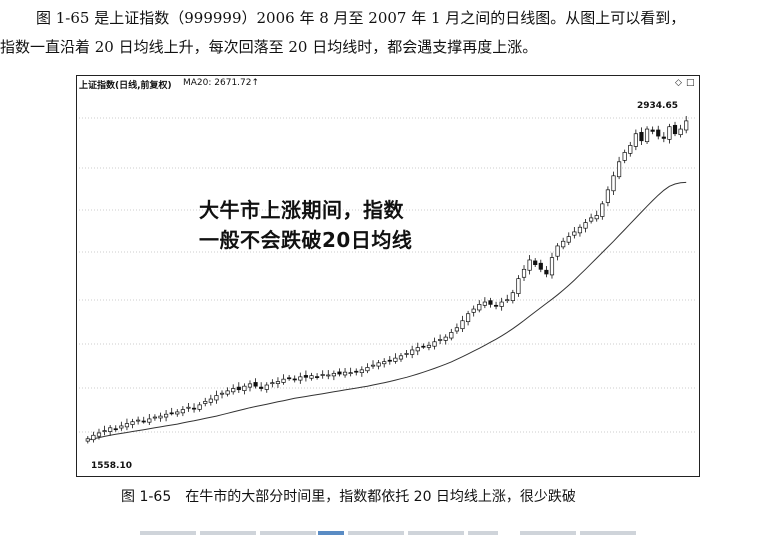  I want to click on page-thumb-active, so click(331, 533).